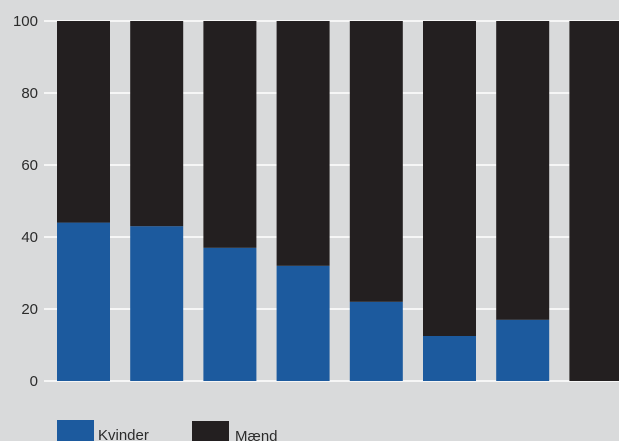 Image resolution: width=619 pixels, height=441 pixels. What do you see at coordinates (29, 165) in the screenshot?
I see `y-tick-label: 60` at bounding box center [29, 165].